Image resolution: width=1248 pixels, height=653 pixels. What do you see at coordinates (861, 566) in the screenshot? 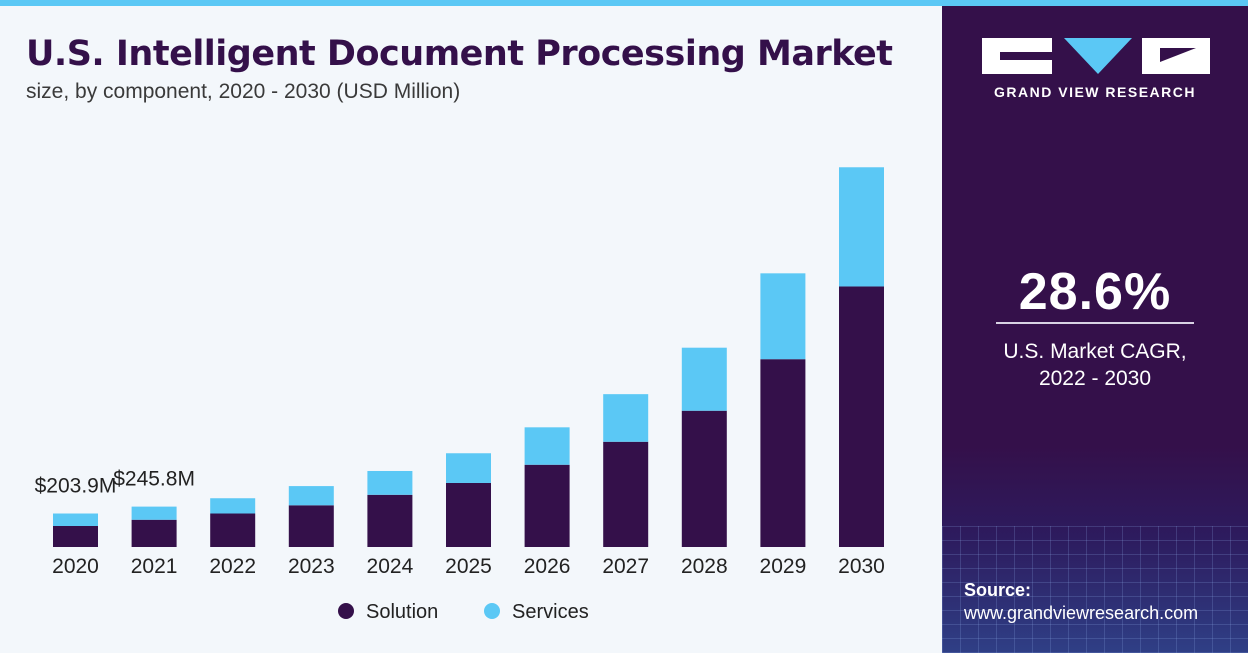
I see `x-tick-label-2030: 2030` at bounding box center [861, 566].